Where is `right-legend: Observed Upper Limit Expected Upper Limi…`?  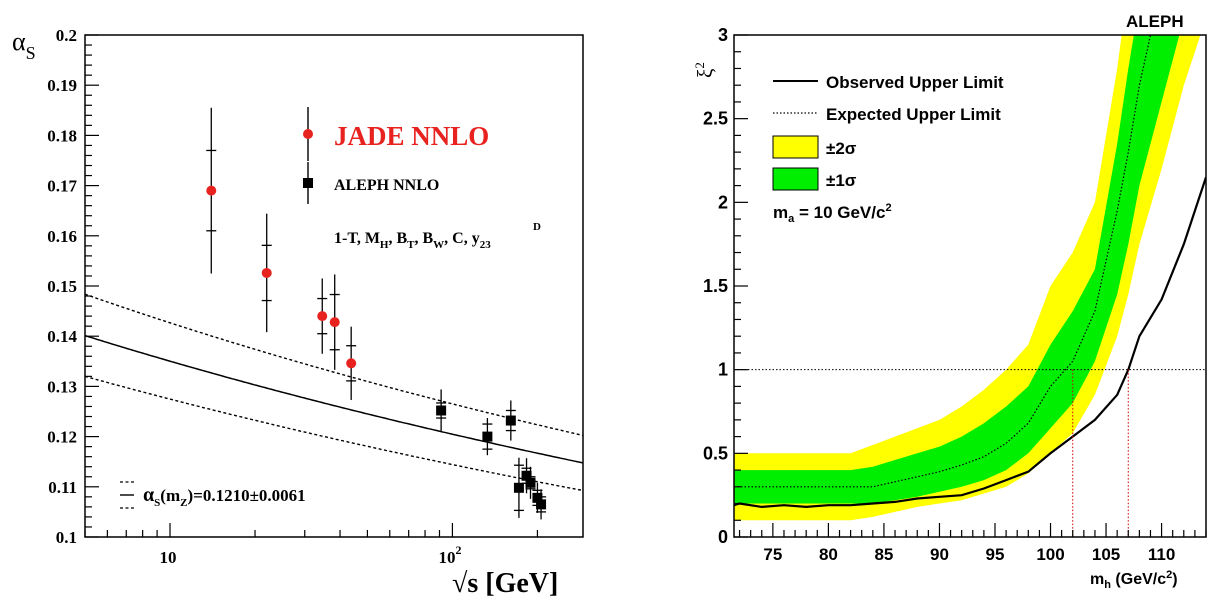 right-legend: Observed Upper Limit Expected Upper Limi… is located at coordinates (888, 149).